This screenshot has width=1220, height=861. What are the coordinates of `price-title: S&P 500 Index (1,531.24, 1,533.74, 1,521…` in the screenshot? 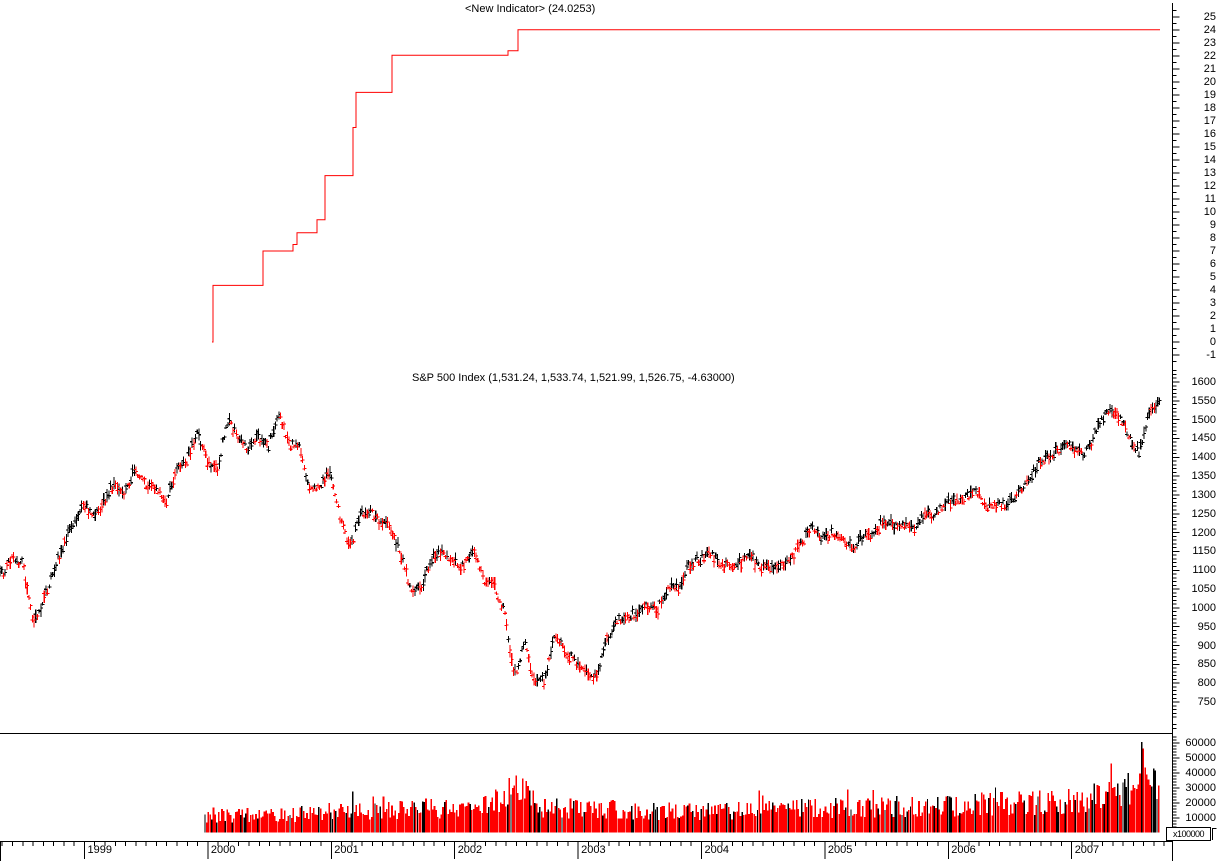 It's located at (573, 378).